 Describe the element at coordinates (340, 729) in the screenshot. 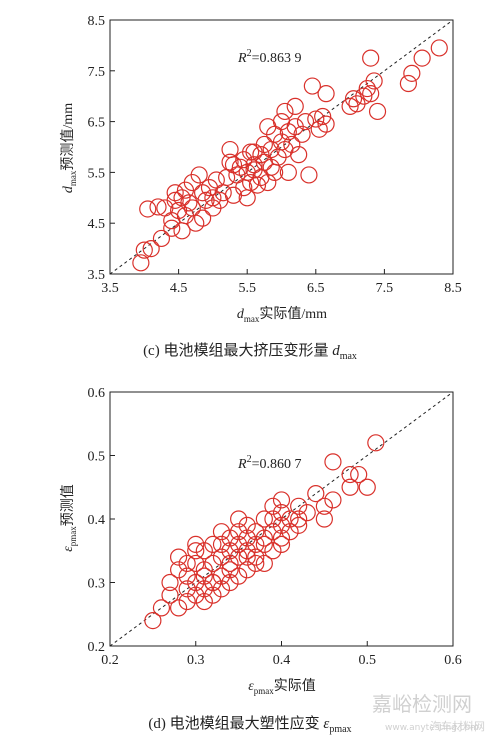

I see `caption-d-sub: pmax` at that location.